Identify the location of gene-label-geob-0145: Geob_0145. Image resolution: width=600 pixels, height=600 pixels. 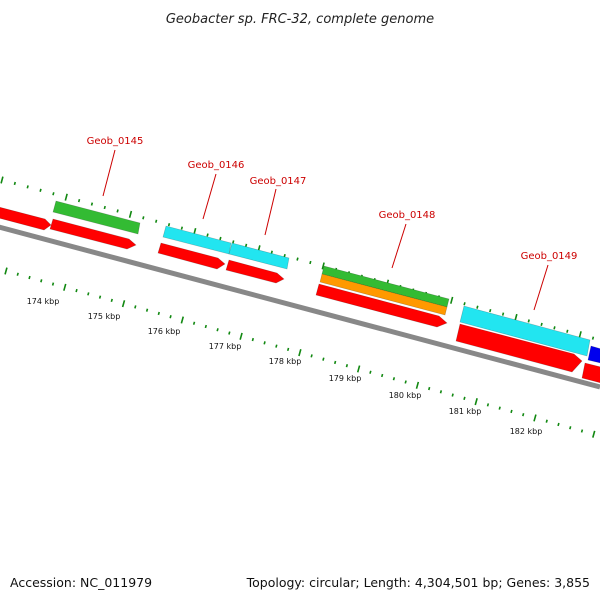
(115, 141).